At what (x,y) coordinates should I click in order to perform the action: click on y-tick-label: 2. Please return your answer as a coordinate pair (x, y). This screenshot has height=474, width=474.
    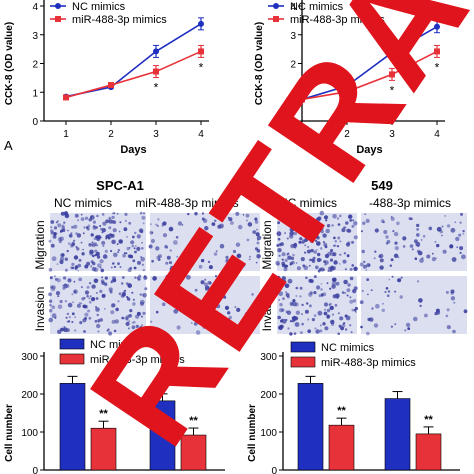
    Looking at the image, I should click on (293, 65).